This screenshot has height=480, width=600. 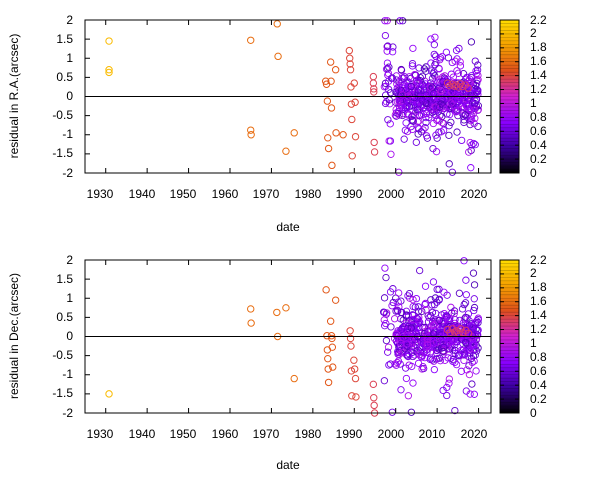 I want to click on dec-y-tick: 1, so click(x=69, y=298).